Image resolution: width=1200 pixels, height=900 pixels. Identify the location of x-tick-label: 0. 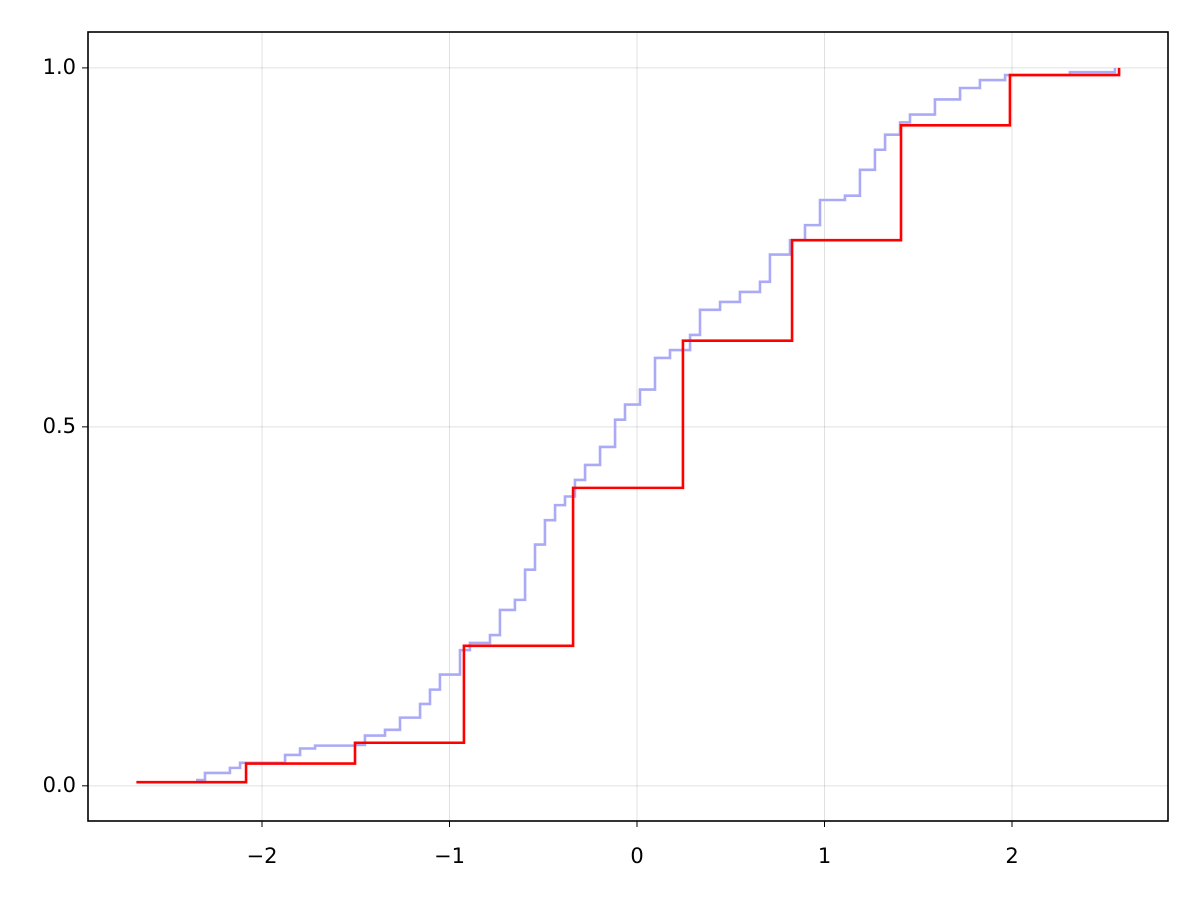
(636, 856).